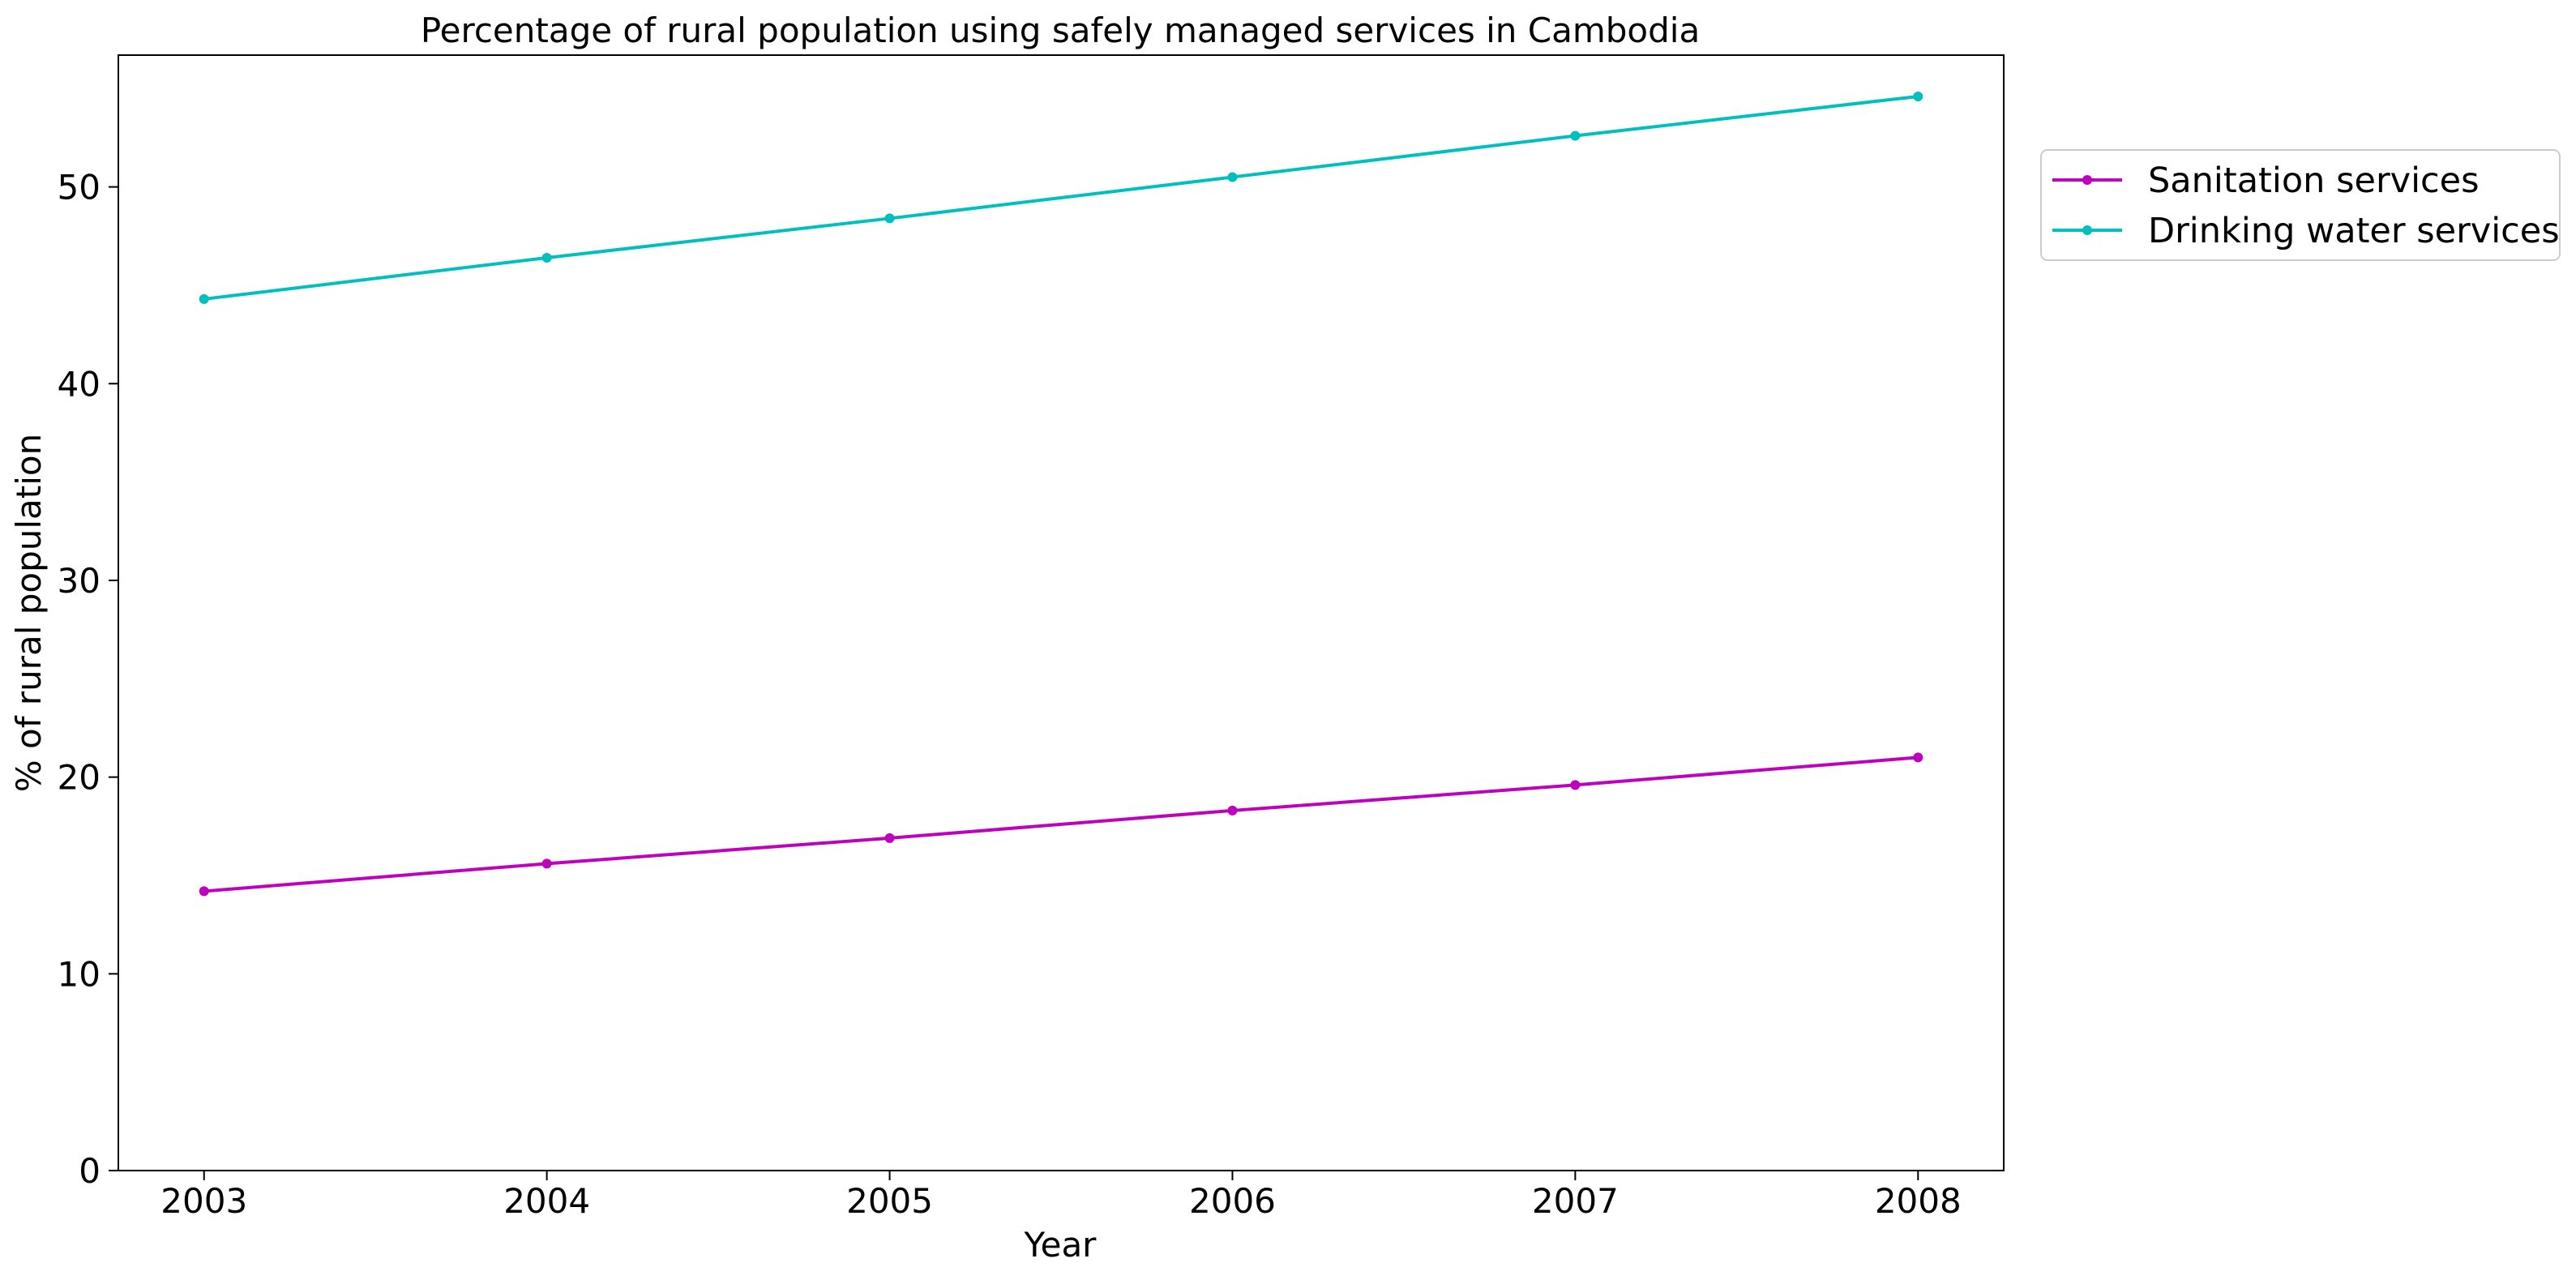  What do you see at coordinates (1575, 1201) in the screenshot?
I see `x-tick-label: 2007` at bounding box center [1575, 1201].